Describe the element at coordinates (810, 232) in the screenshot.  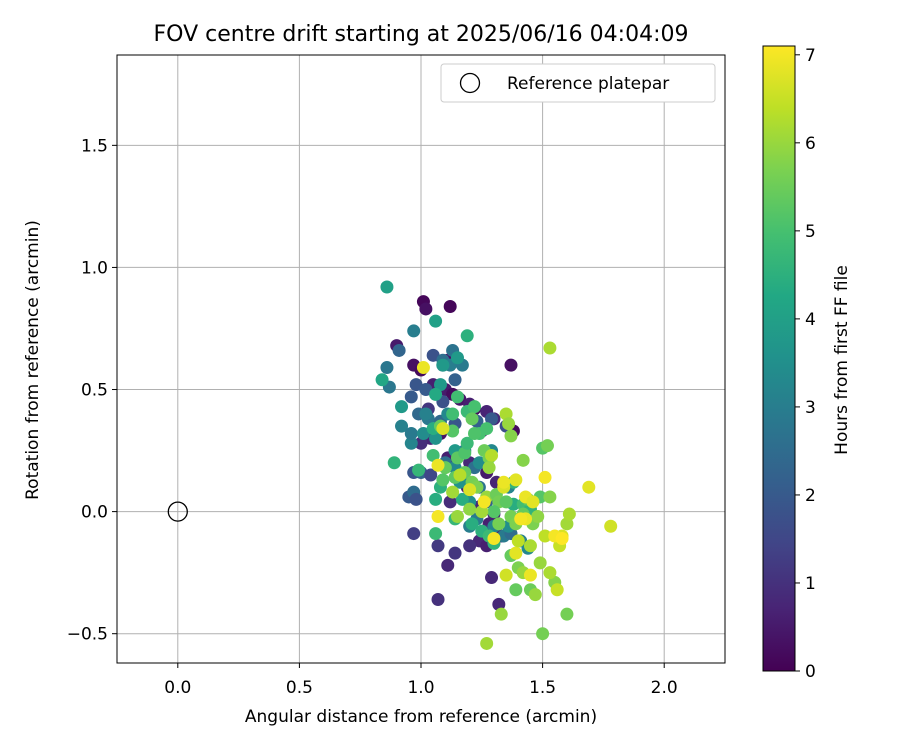
I see `colorbar-tick-label: 5` at that location.